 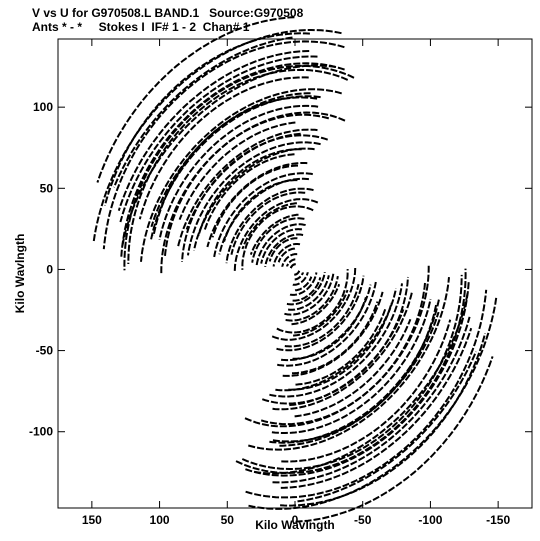 What do you see at coordinates (45, 351) in the screenshot?
I see `y-tick-label: -50` at bounding box center [45, 351].